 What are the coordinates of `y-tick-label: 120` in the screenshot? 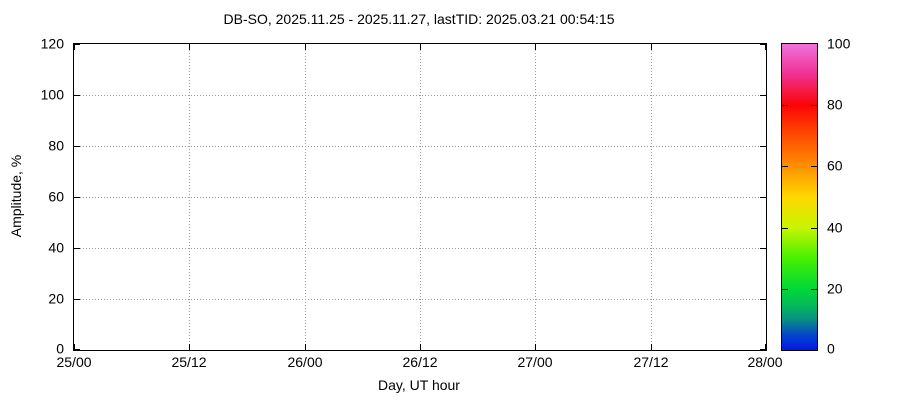 It's located at (52, 43).